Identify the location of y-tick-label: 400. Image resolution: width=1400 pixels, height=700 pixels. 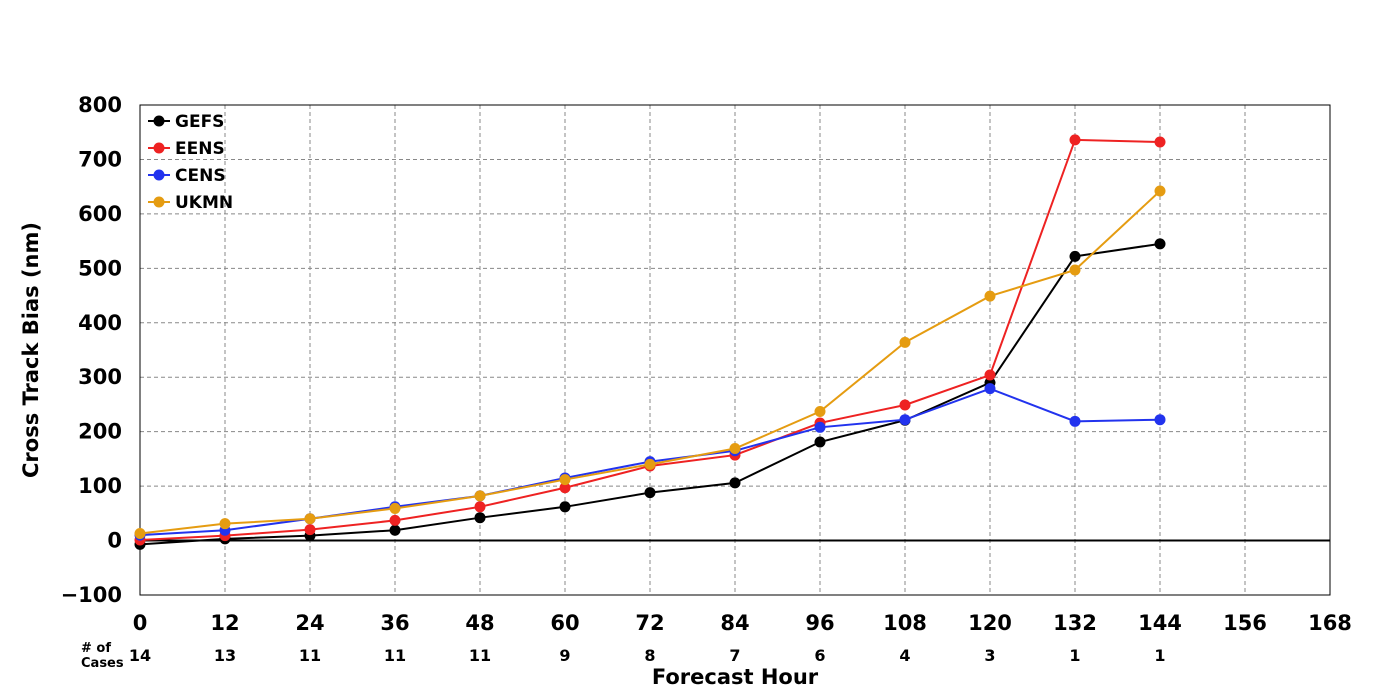
(100, 323).